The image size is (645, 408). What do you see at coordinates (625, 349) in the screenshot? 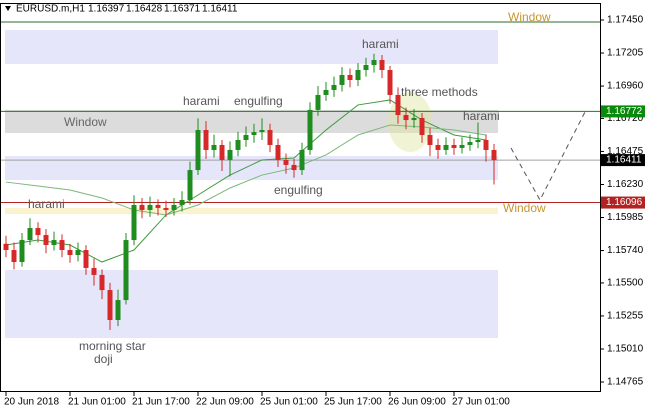
I see `y-tick-label: 1.15010` at bounding box center [625, 349].